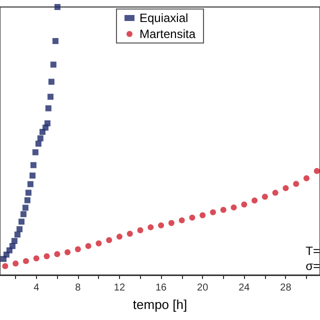  I want to click on annotation: σ=, so click(313, 266).